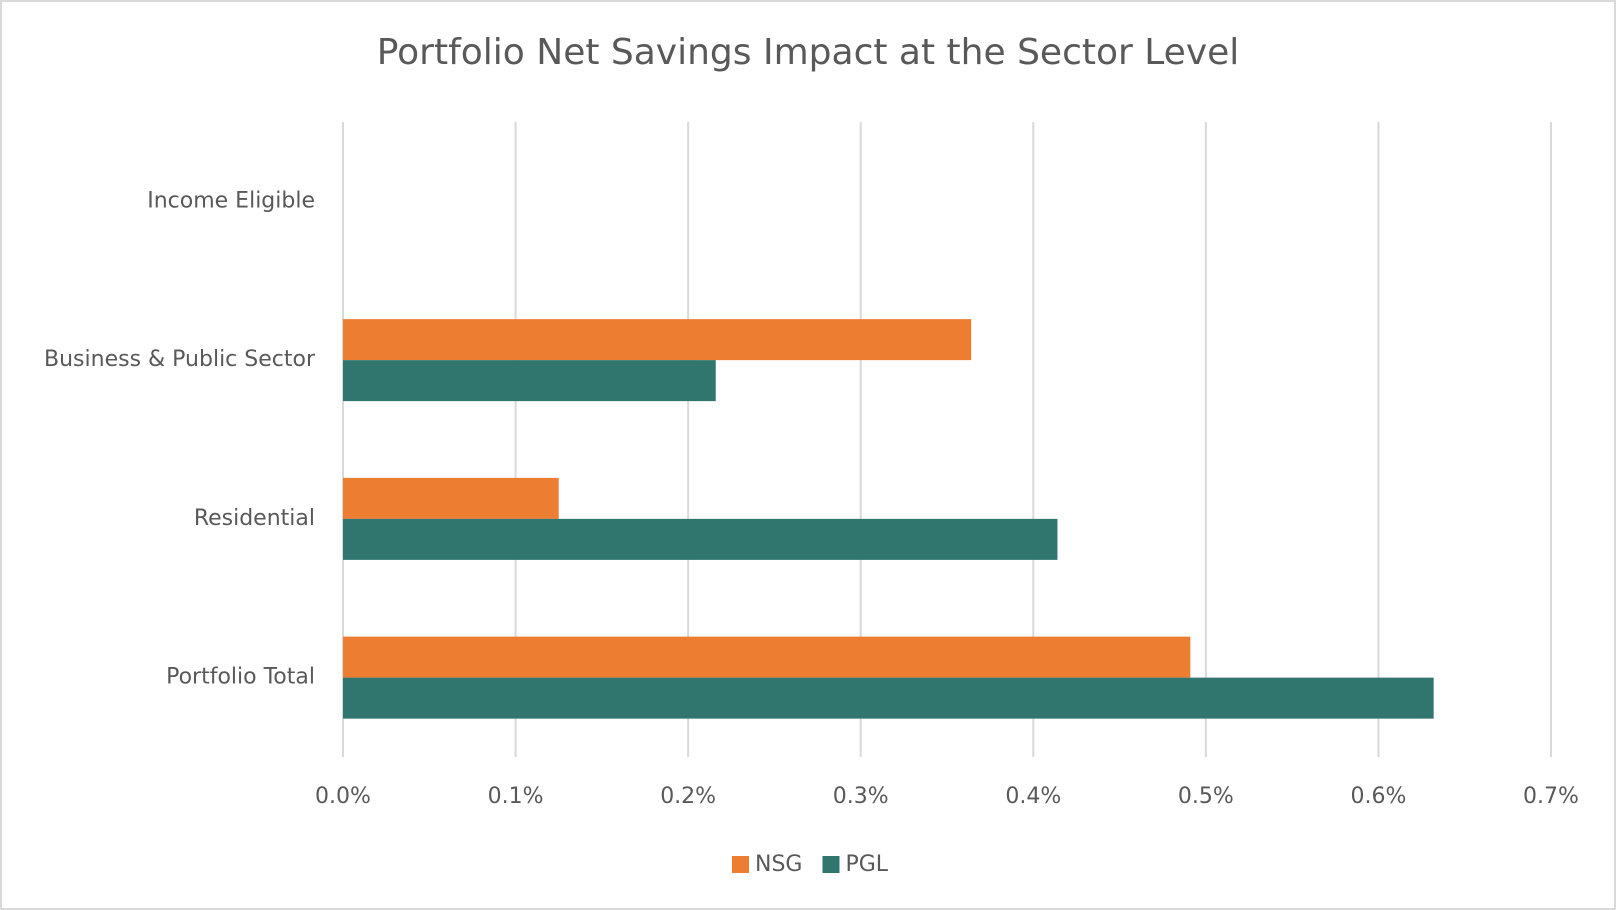 The image size is (1616, 910). What do you see at coordinates (254, 518) in the screenshot?
I see `y-tick-label: Residential` at bounding box center [254, 518].